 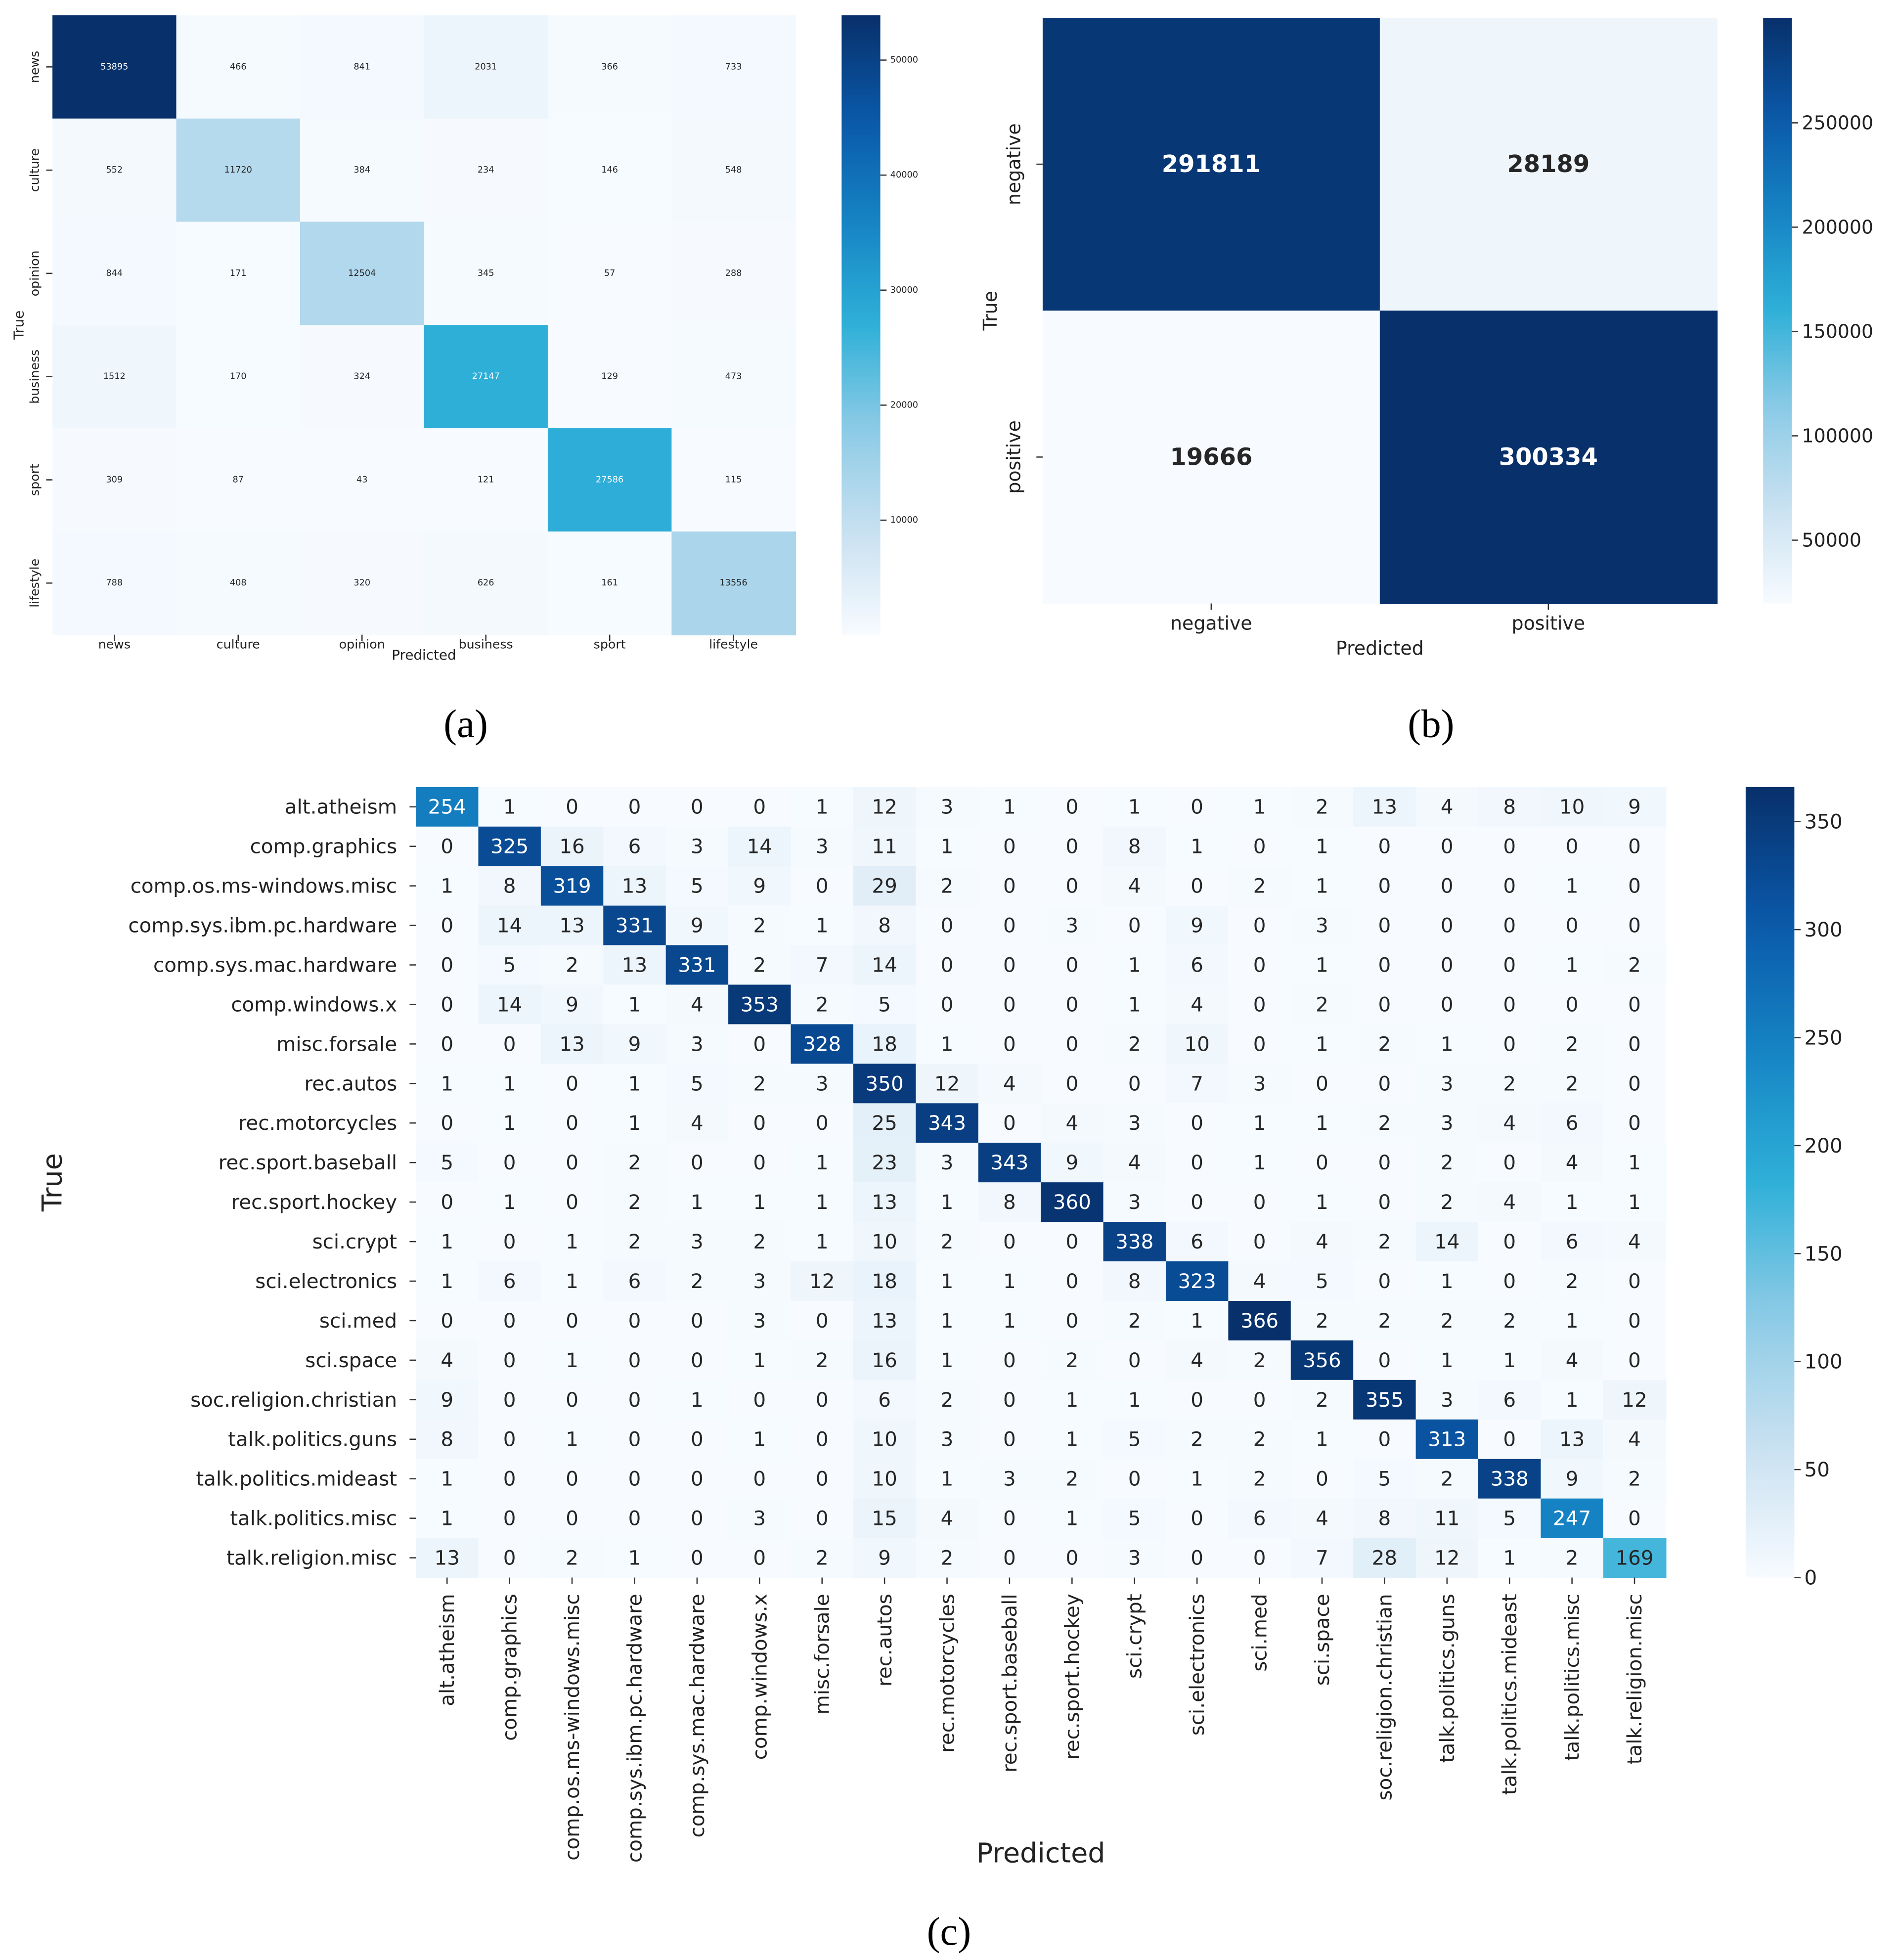 What do you see at coordinates (1838, 331) in the screenshot?
I see `colorbar-tick-label: 150000` at bounding box center [1838, 331].